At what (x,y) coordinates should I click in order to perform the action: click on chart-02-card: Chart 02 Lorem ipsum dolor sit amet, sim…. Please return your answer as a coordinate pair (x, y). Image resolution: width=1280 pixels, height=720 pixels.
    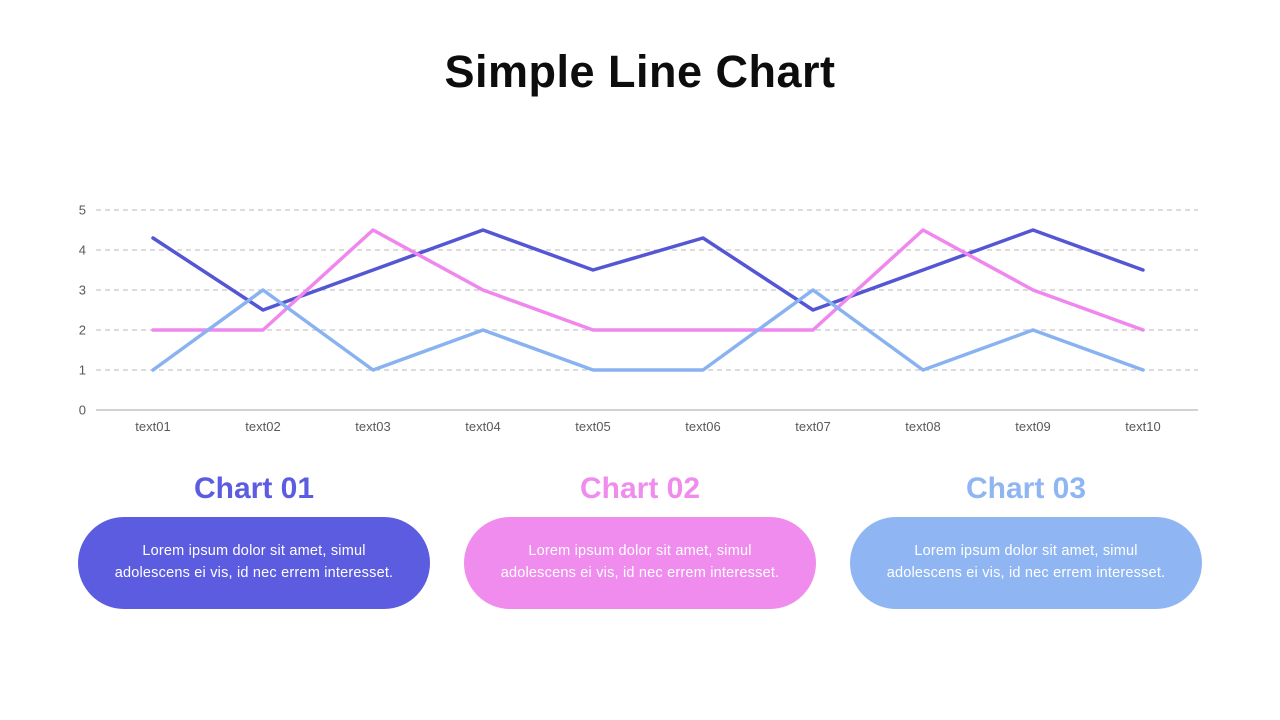
    Looking at the image, I should click on (640, 540).